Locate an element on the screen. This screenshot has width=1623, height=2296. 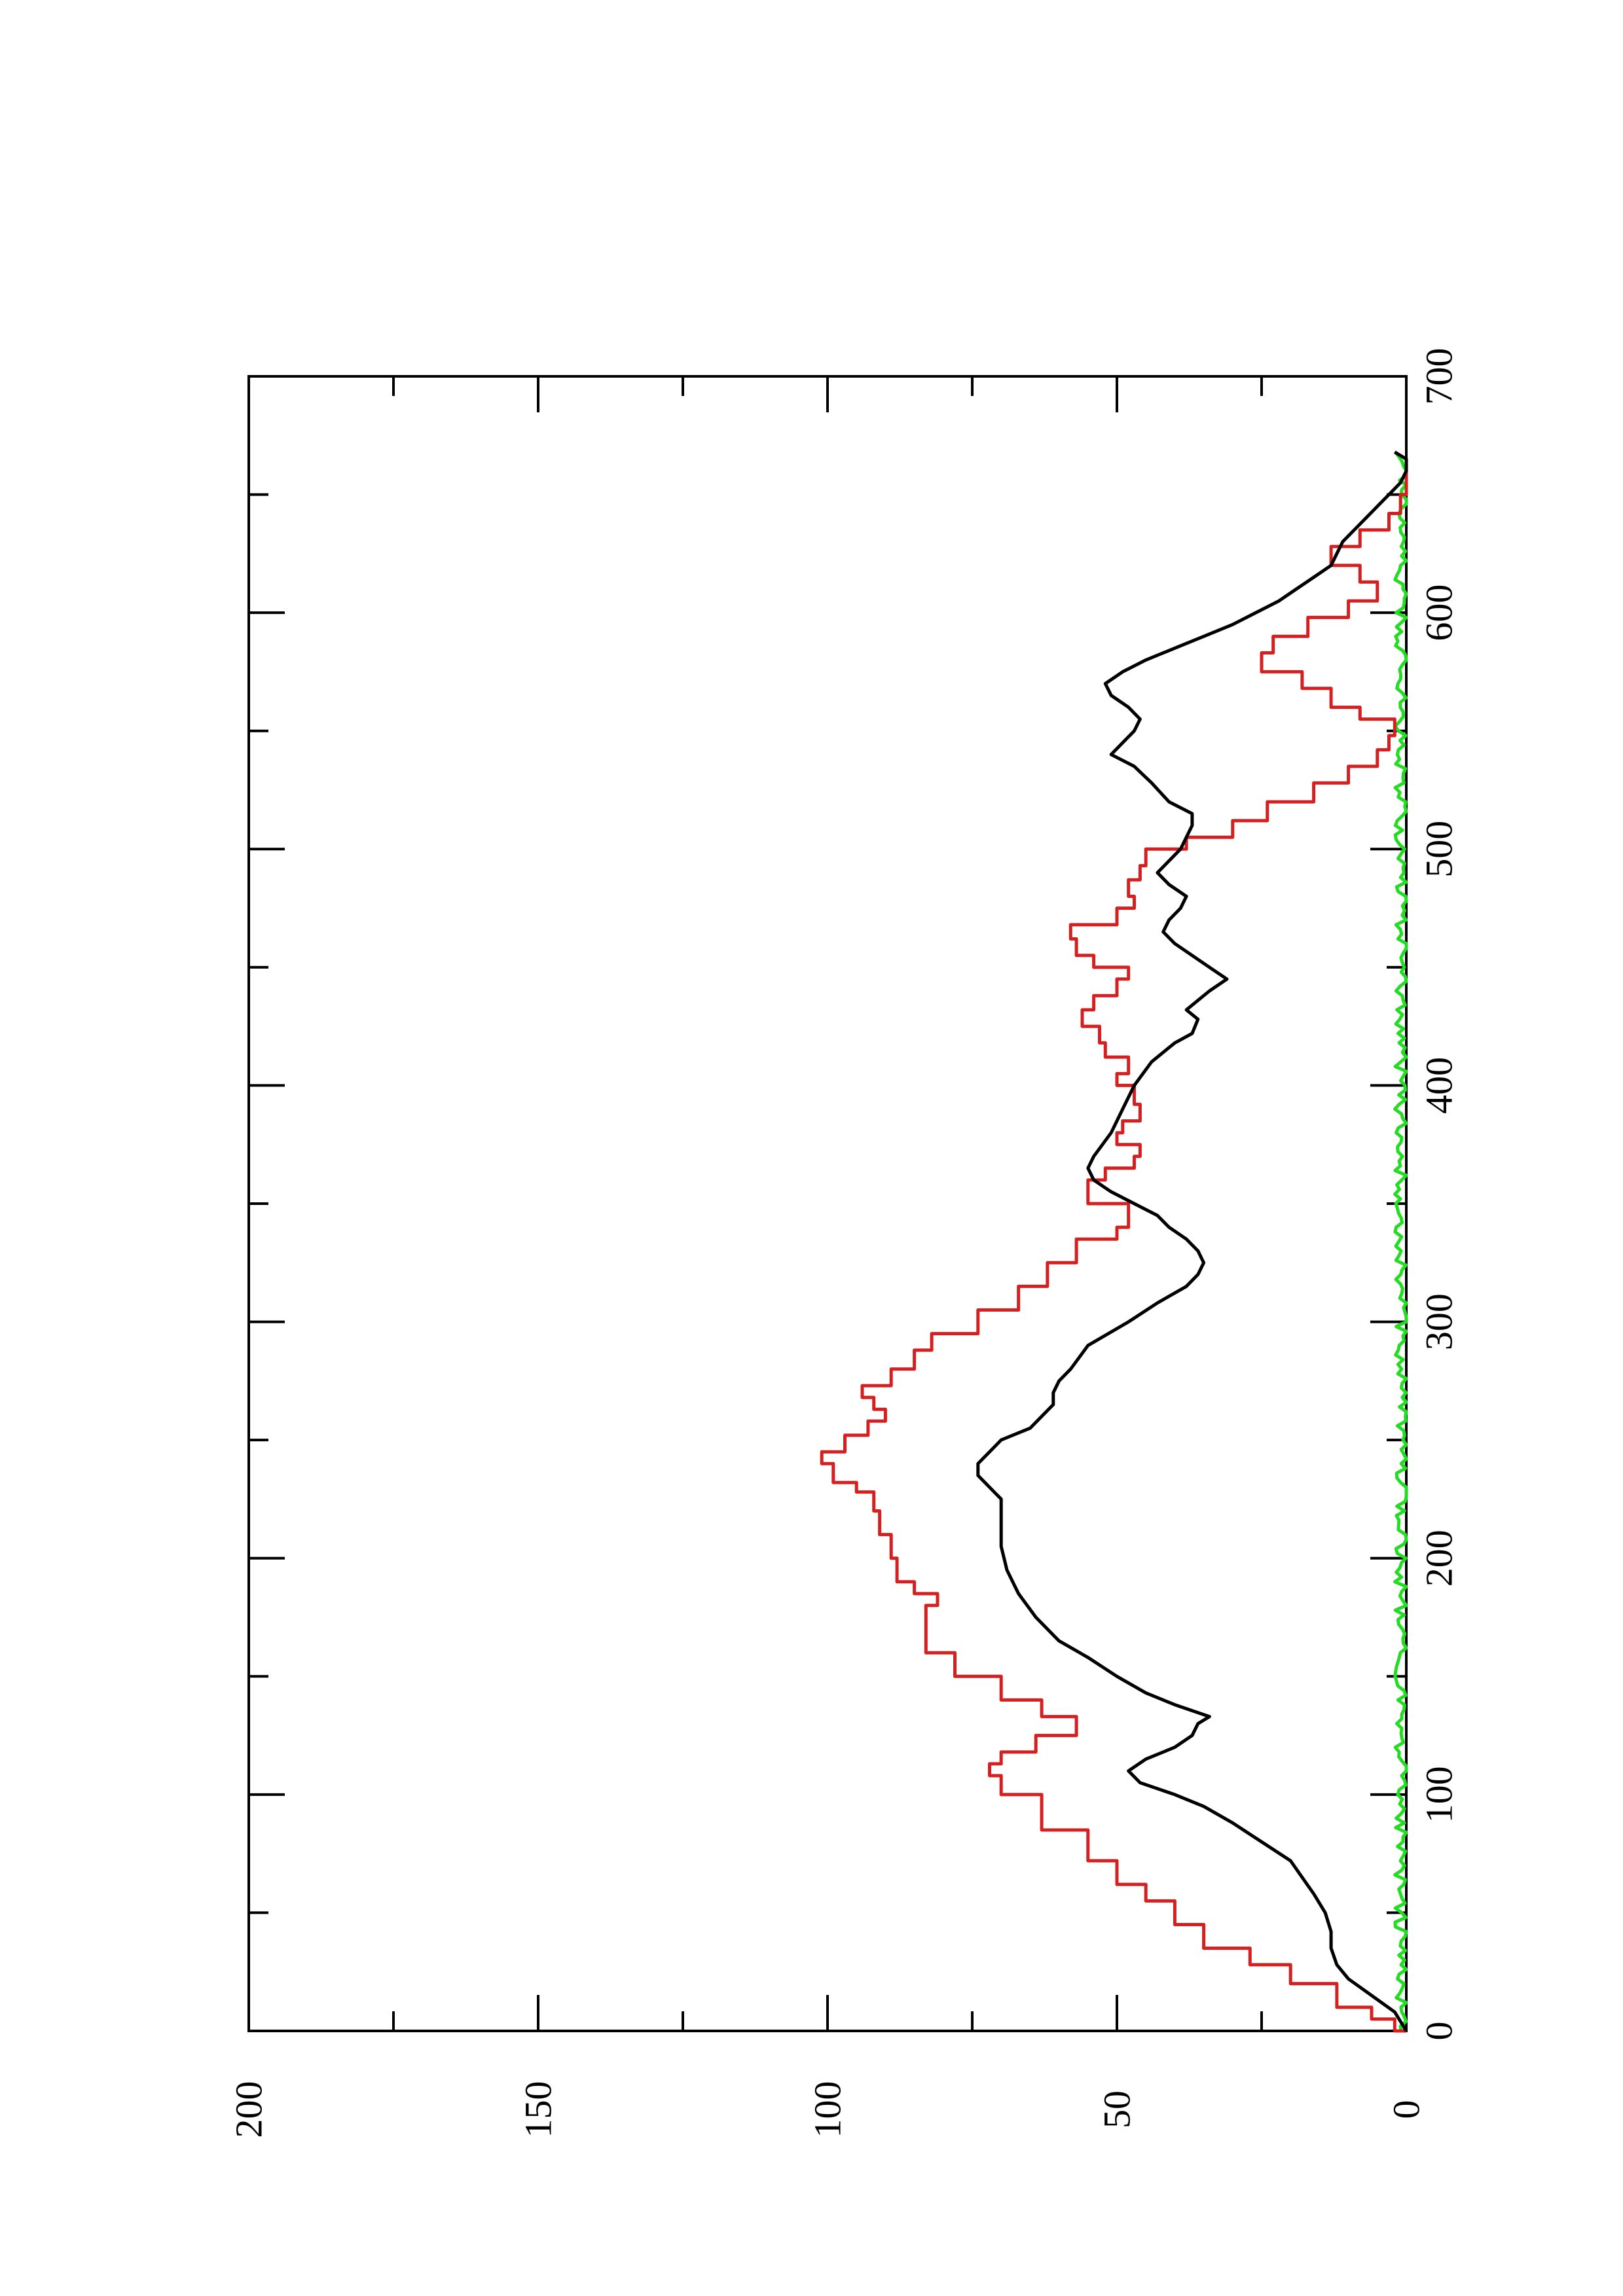
x-tick-label: 0 is located at coordinates (1439, 2031).